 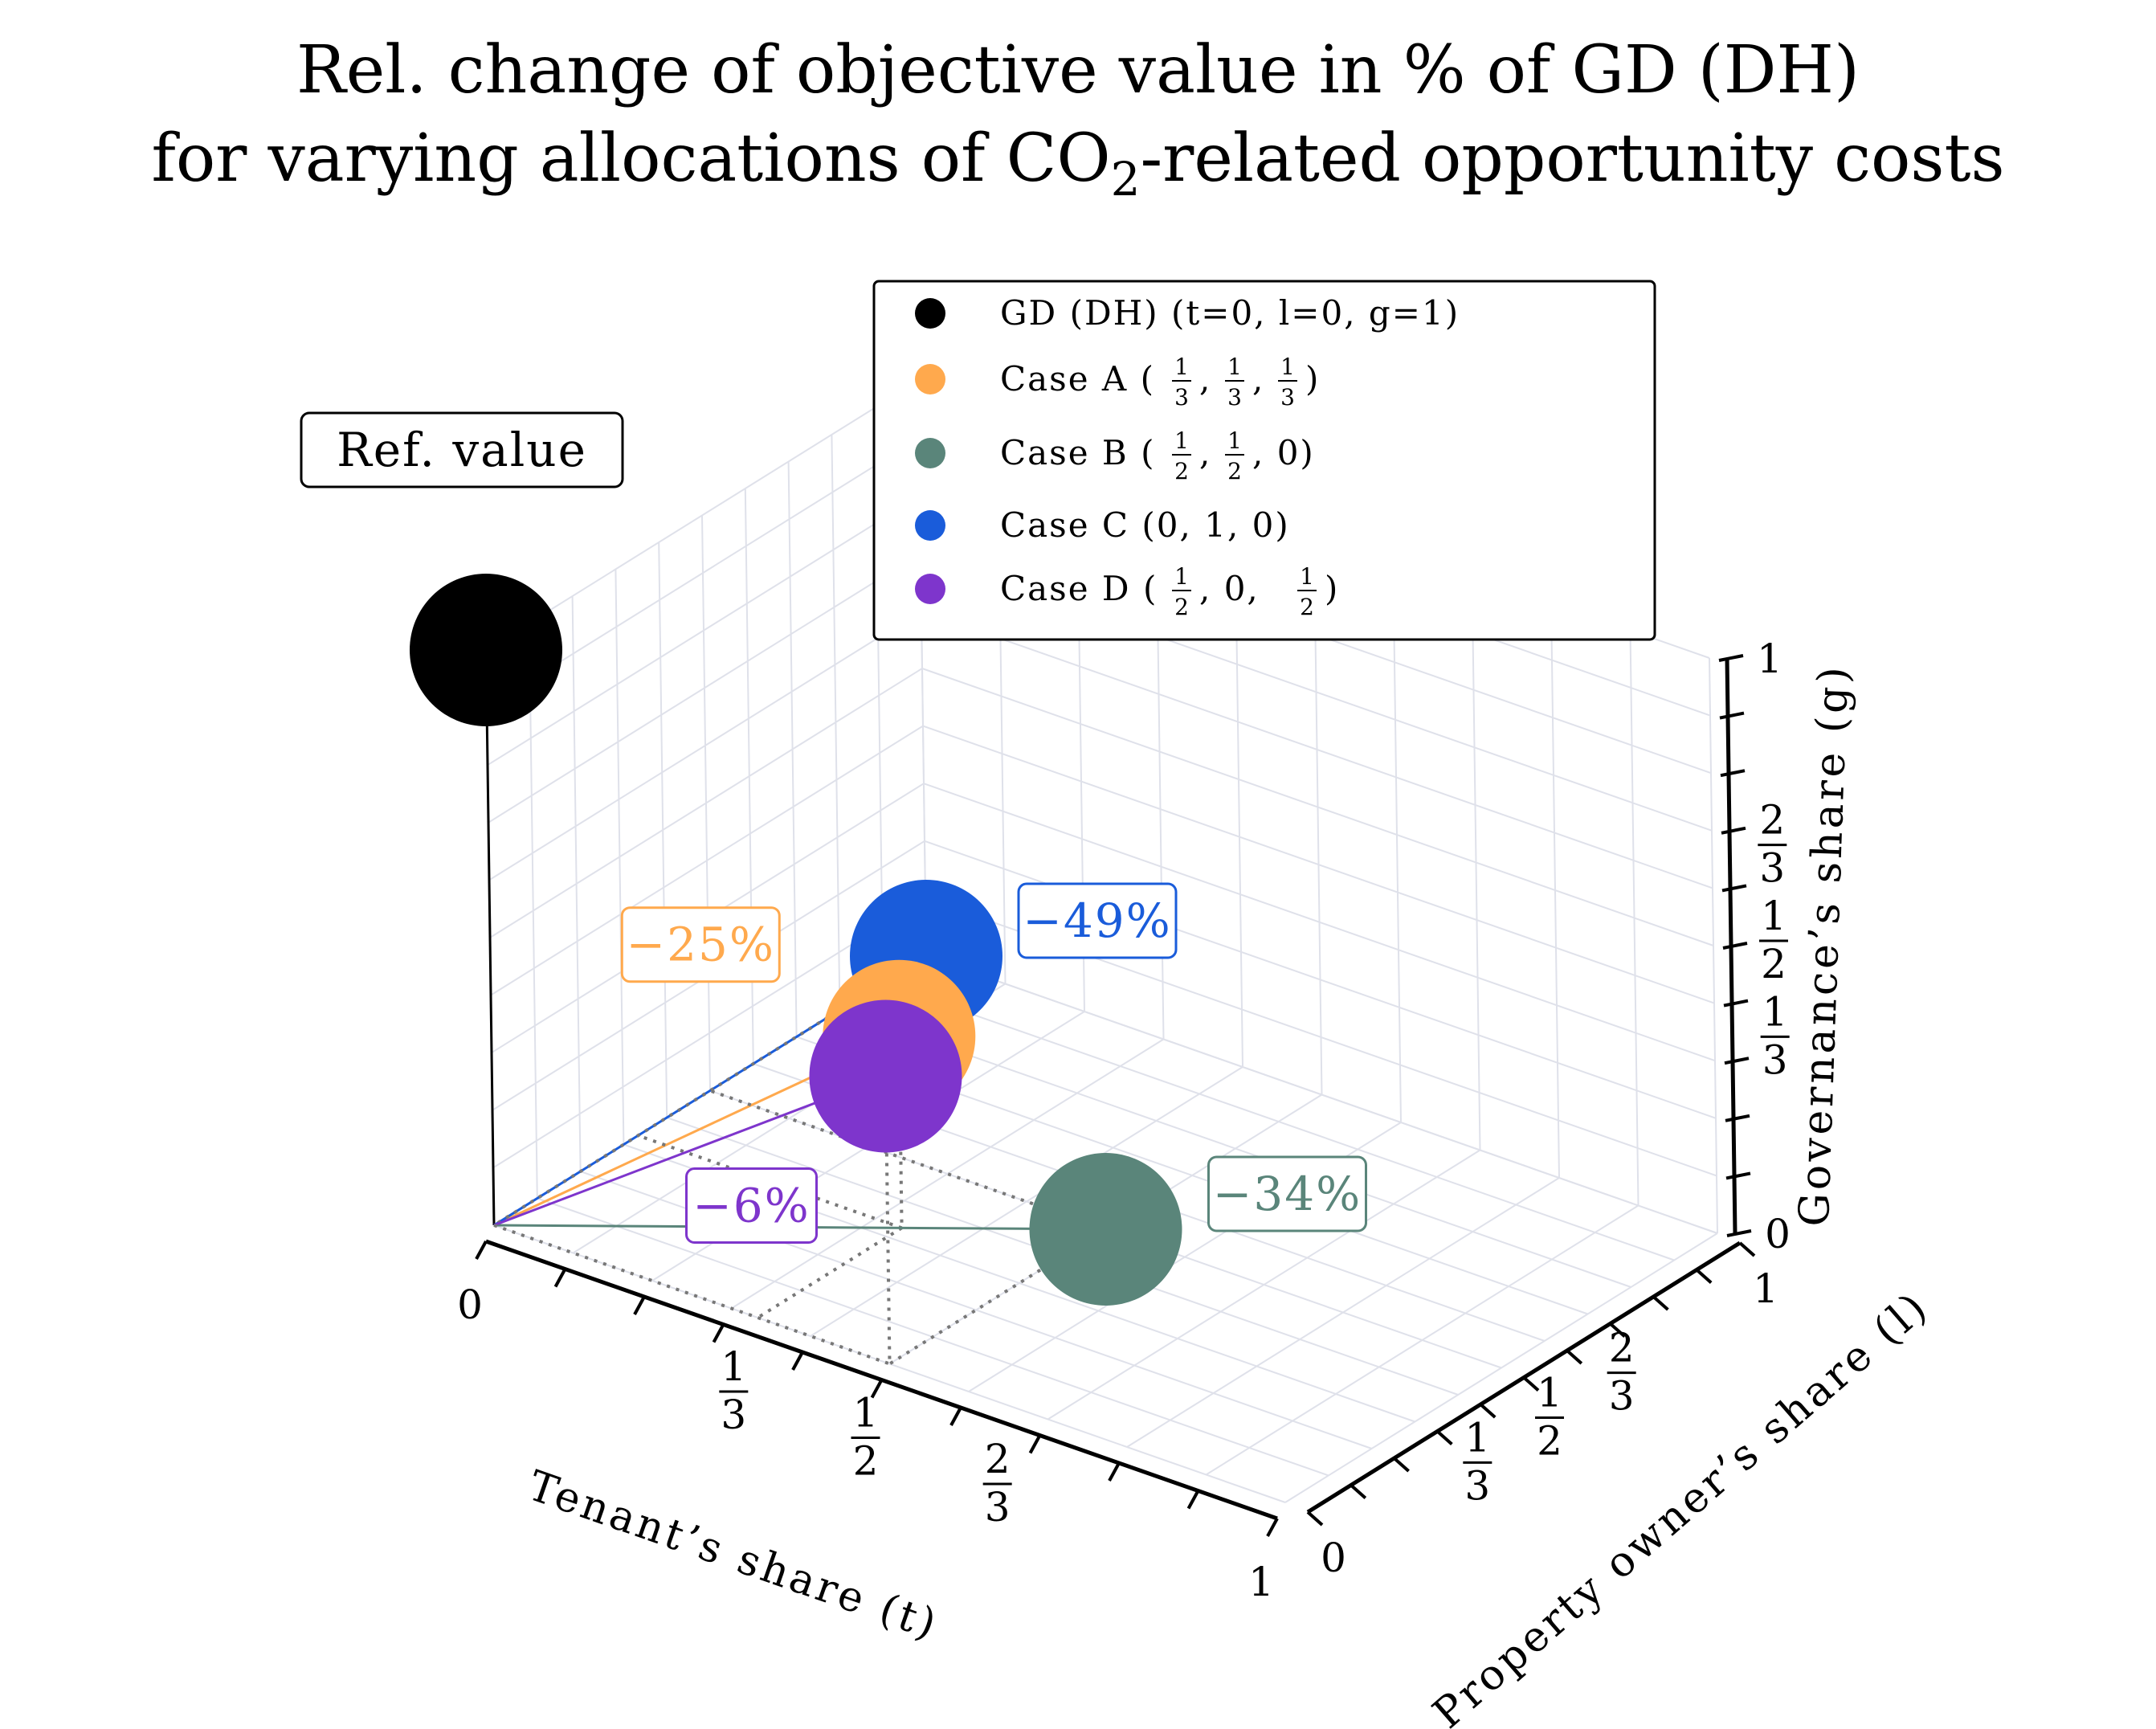 I want to click on governance-tick-label: 0, so click(x=1778, y=1234).